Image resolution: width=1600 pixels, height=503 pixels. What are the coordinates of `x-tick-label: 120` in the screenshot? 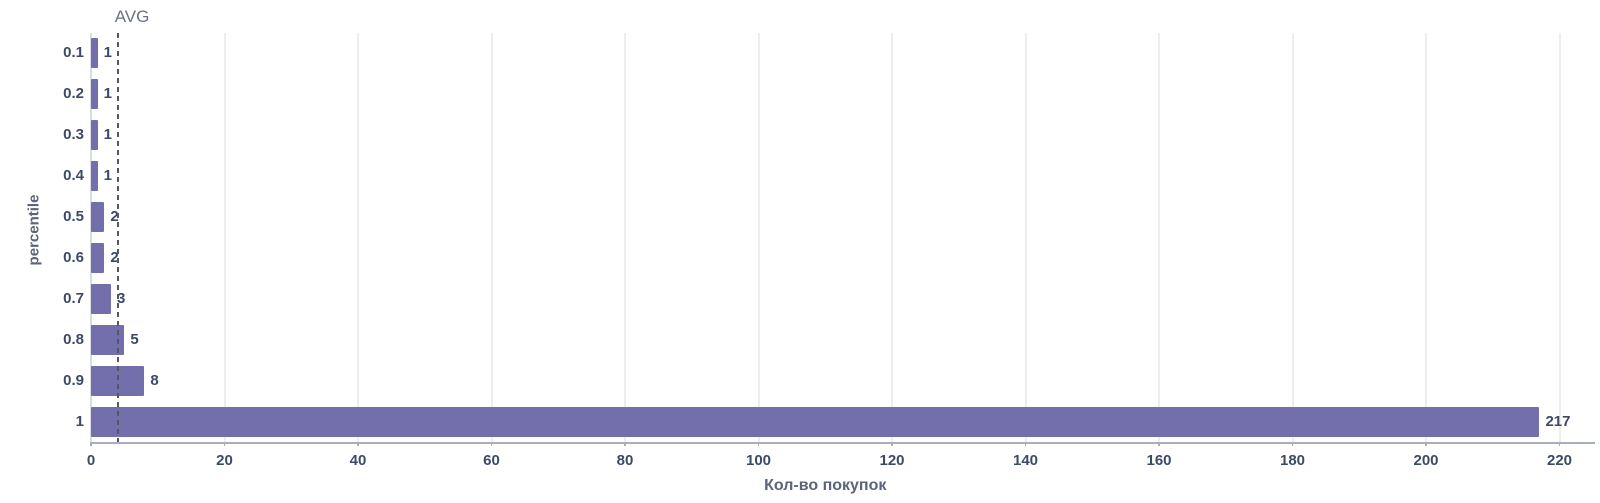 It's located at (892, 460).